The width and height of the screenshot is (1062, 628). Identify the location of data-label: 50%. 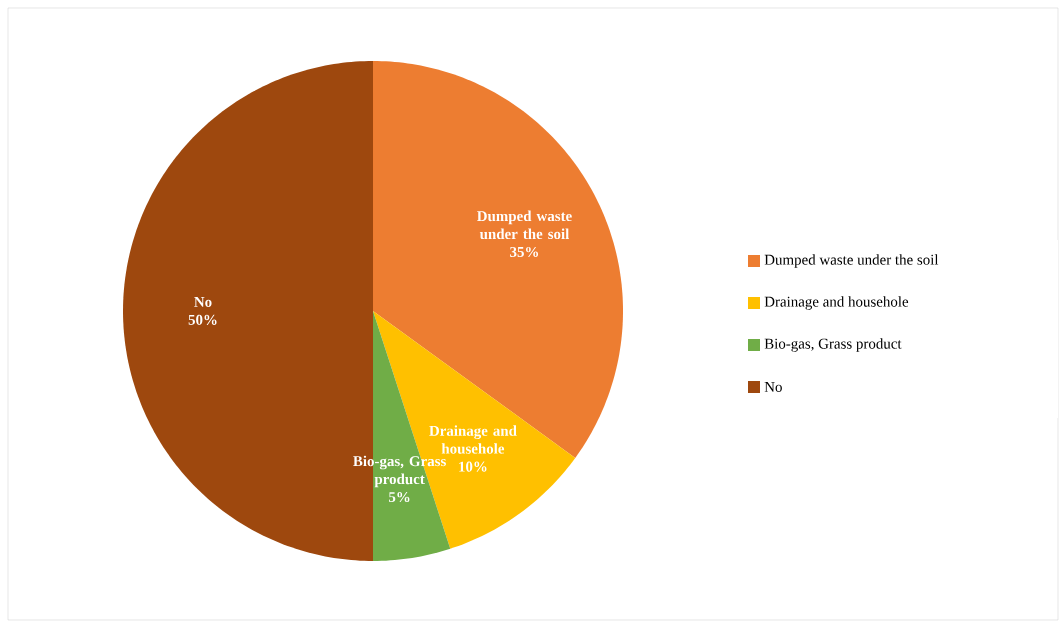
(202, 319).